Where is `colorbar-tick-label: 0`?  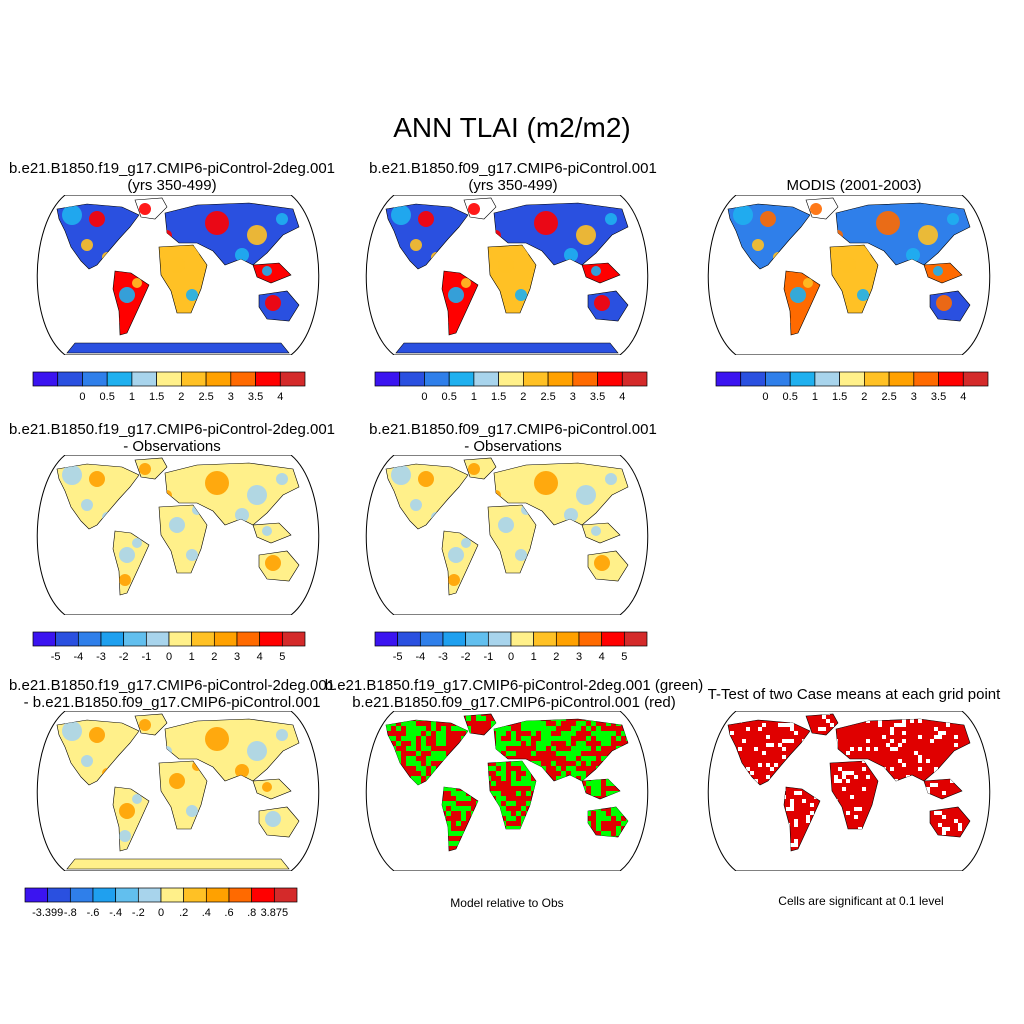
colorbar-tick-label: 0 is located at coordinates (424, 397).